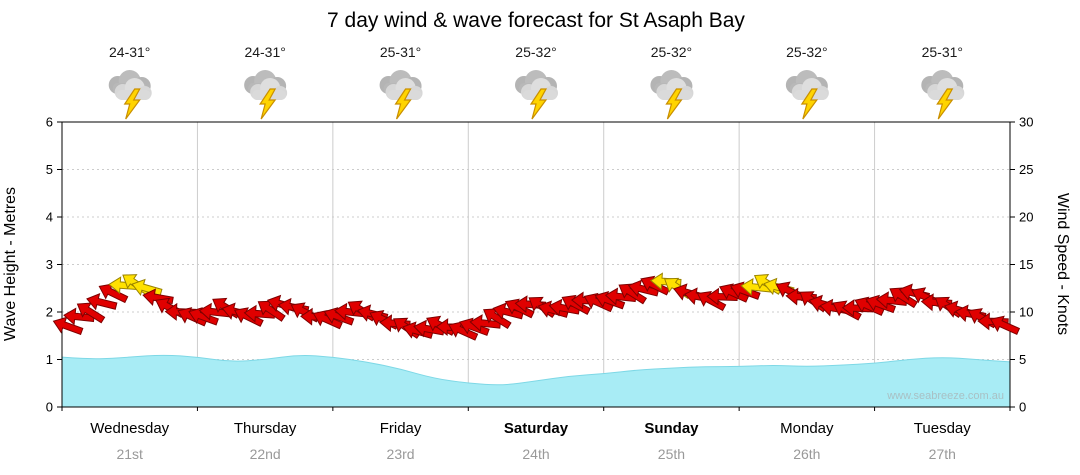  What do you see at coordinates (807, 428) in the screenshot?
I see `day-name: Monday` at bounding box center [807, 428].